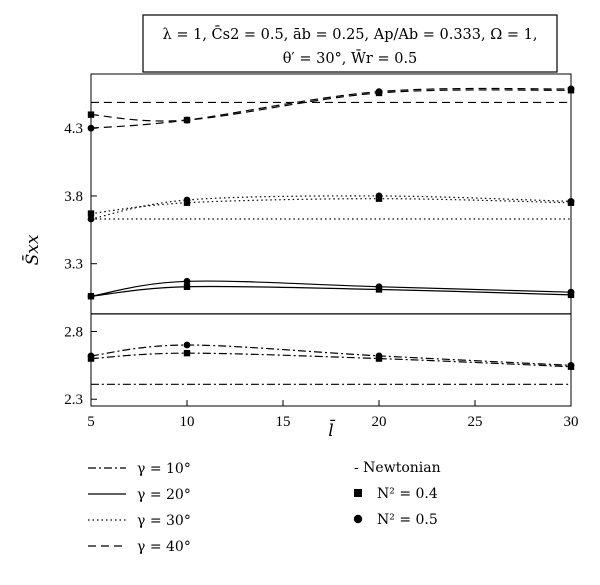 This screenshot has width=600, height=585. I want to click on line-gamma-40-n2-0.4, so click(331, 105).